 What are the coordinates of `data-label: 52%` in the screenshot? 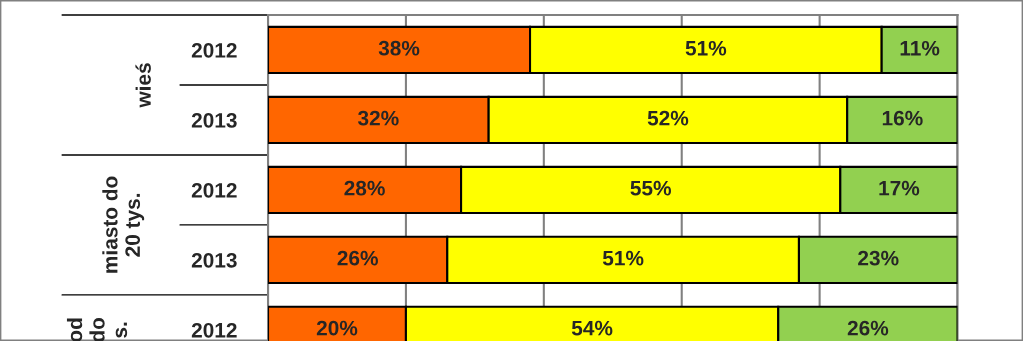 It's located at (668, 118).